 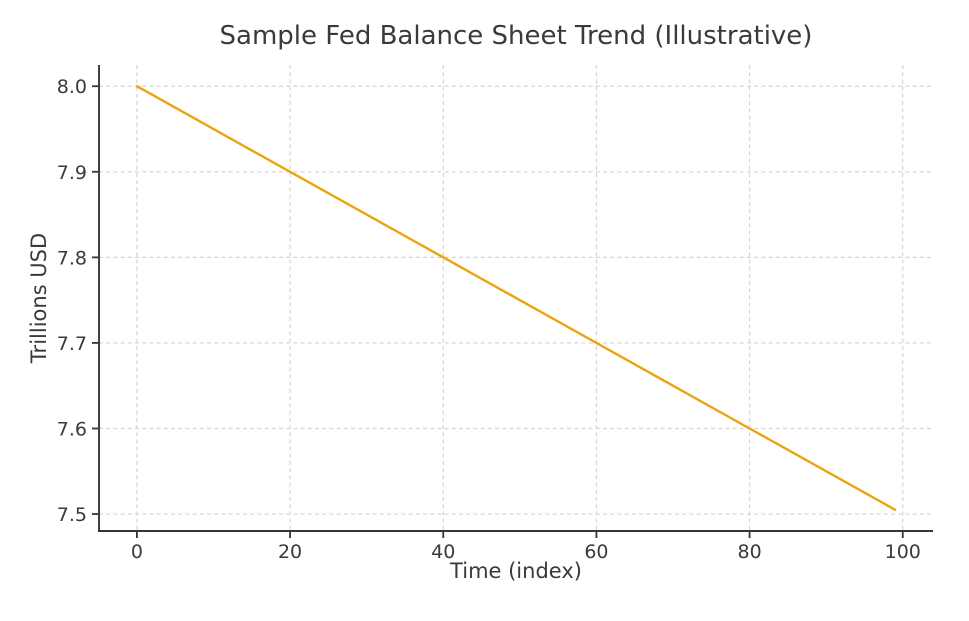 What do you see at coordinates (137, 552) in the screenshot?
I see `x-tick-label: 0` at bounding box center [137, 552].